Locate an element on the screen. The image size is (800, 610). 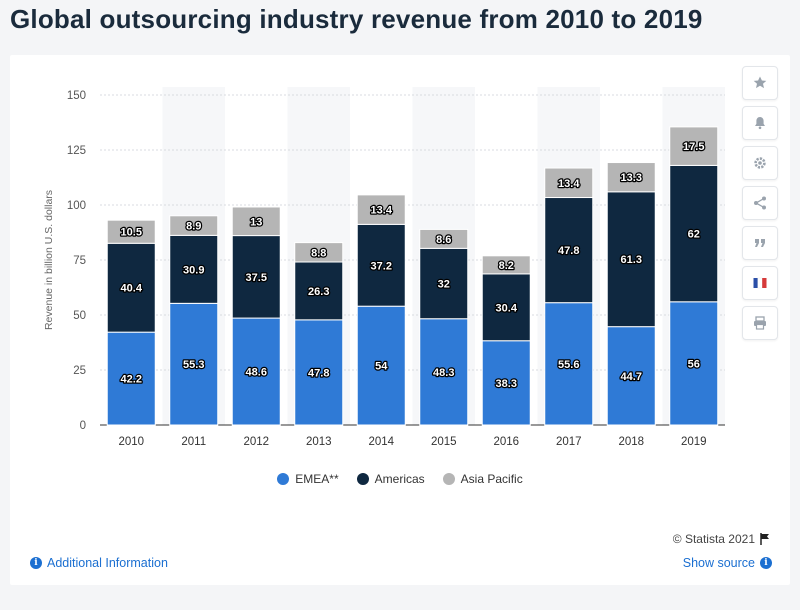
legend-item: Americas is located at coordinates (390, 479).